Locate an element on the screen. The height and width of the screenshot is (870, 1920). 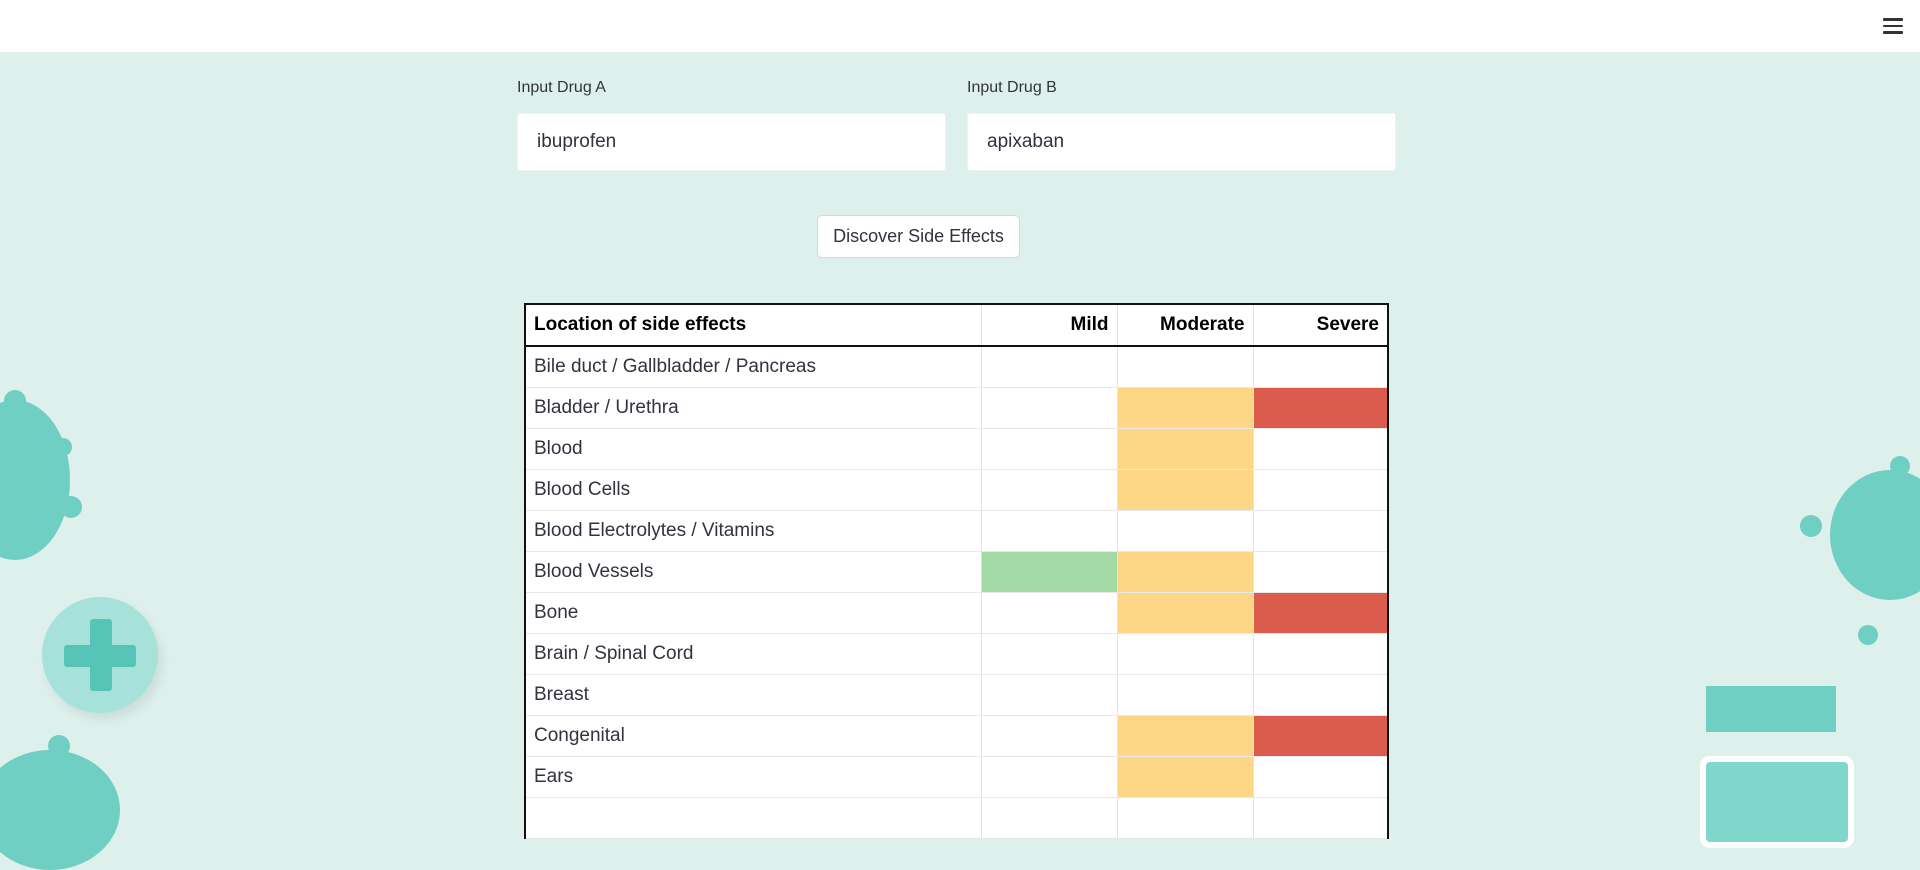
table-row: Bile duct / Gallbladder / Pancreas is located at coordinates (956, 367).